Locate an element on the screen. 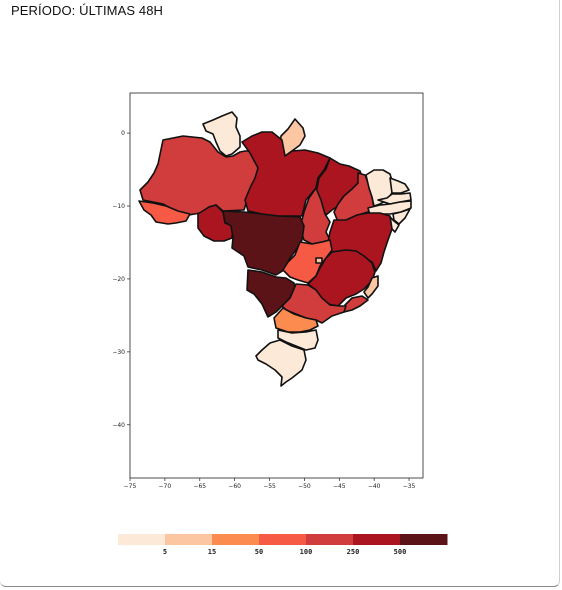 This screenshot has height=590, width=562. y-tick-label: −30 is located at coordinates (118, 352).